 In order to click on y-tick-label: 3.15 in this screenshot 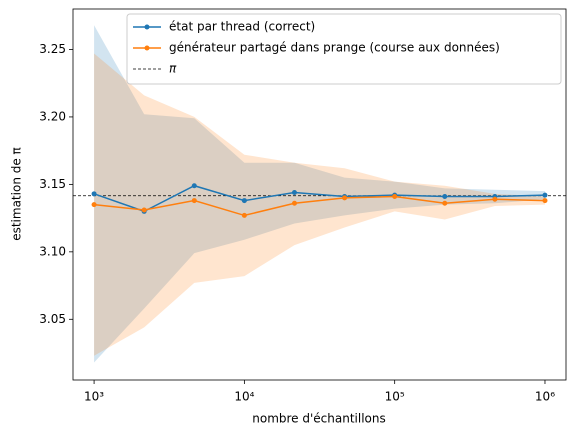, I will do `click(52, 184)`.